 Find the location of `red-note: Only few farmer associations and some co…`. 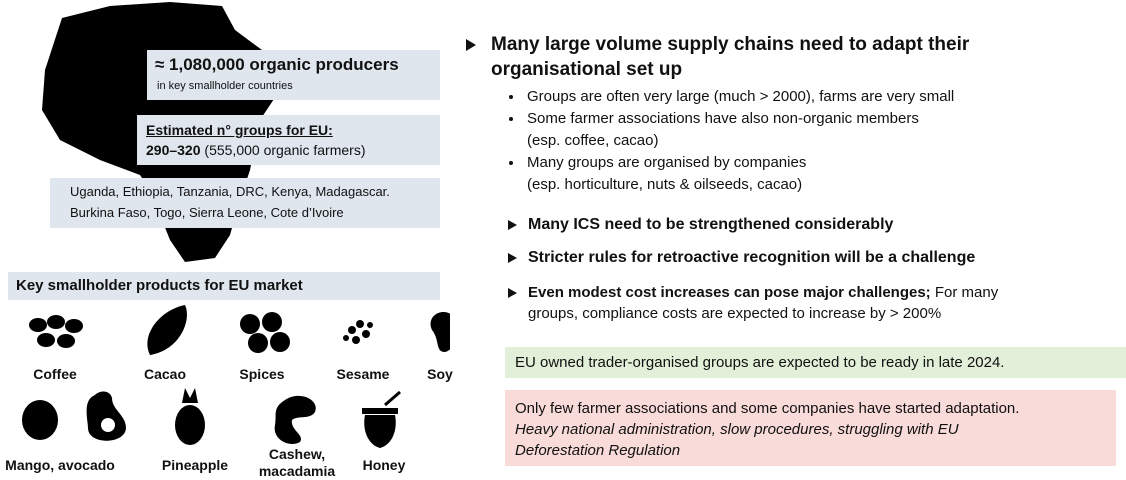

red-note: Only few farmer associations and some co… is located at coordinates (810, 428).